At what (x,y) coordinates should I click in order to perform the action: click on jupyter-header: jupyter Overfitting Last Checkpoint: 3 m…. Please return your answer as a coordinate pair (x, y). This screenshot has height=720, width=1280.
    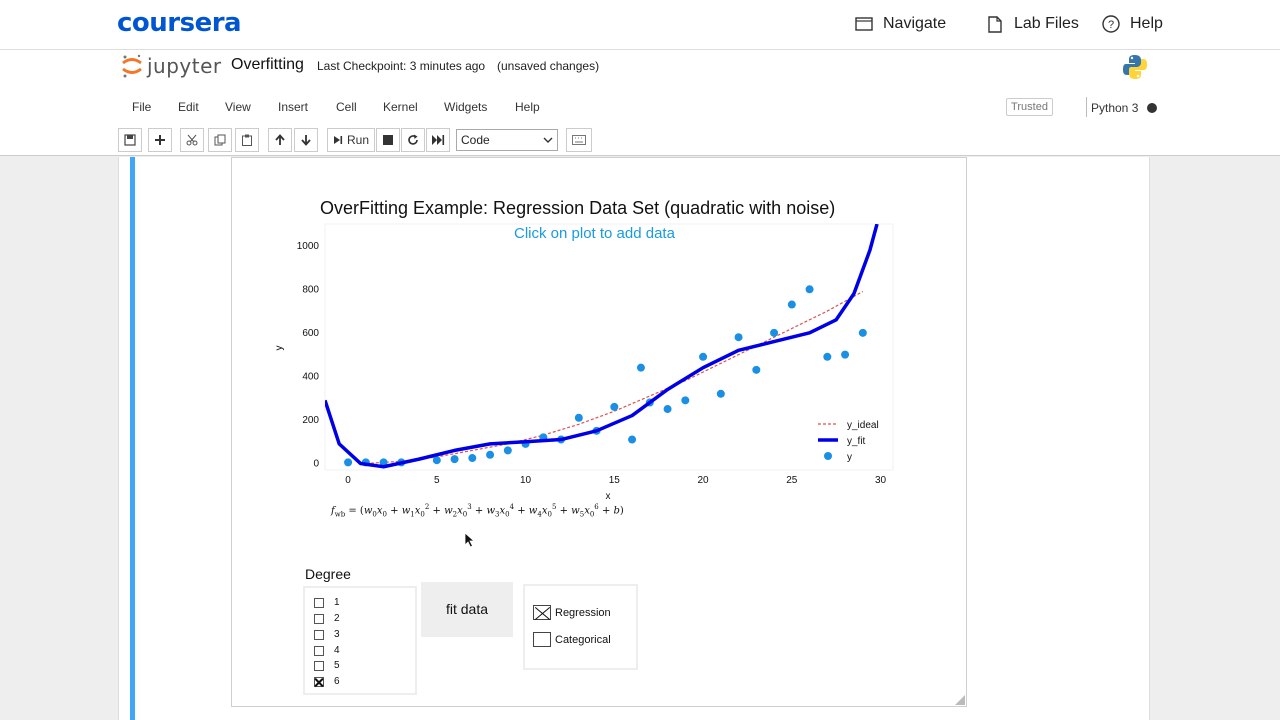
    Looking at the image, I should click on (640, 103).